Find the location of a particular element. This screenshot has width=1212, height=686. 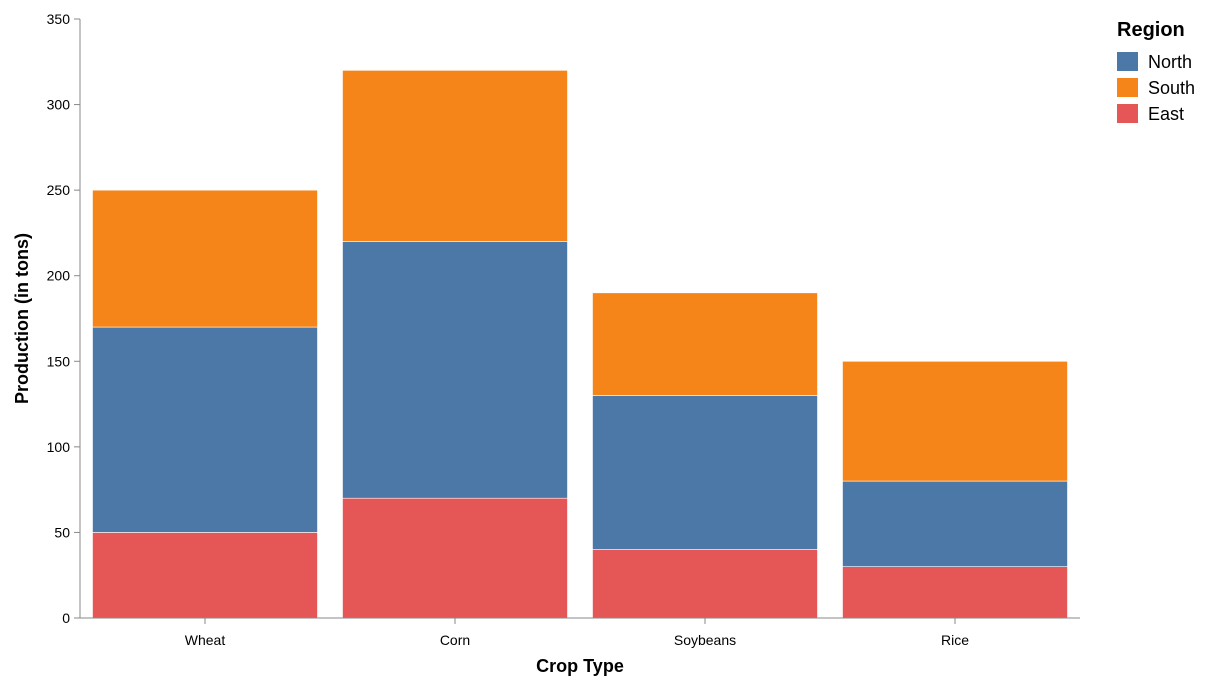

bar-rice-south is located at coordinates (955, 421).